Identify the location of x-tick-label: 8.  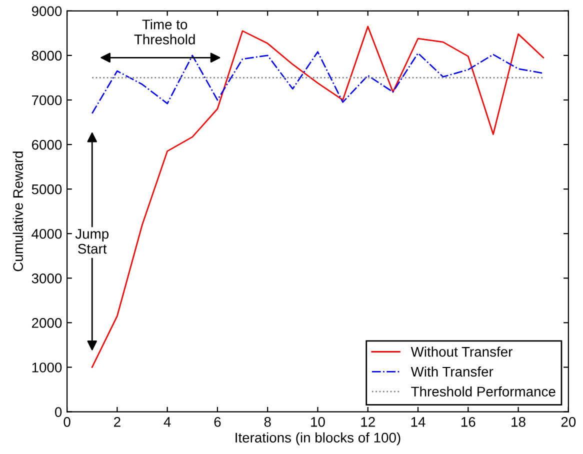
(267, 422).